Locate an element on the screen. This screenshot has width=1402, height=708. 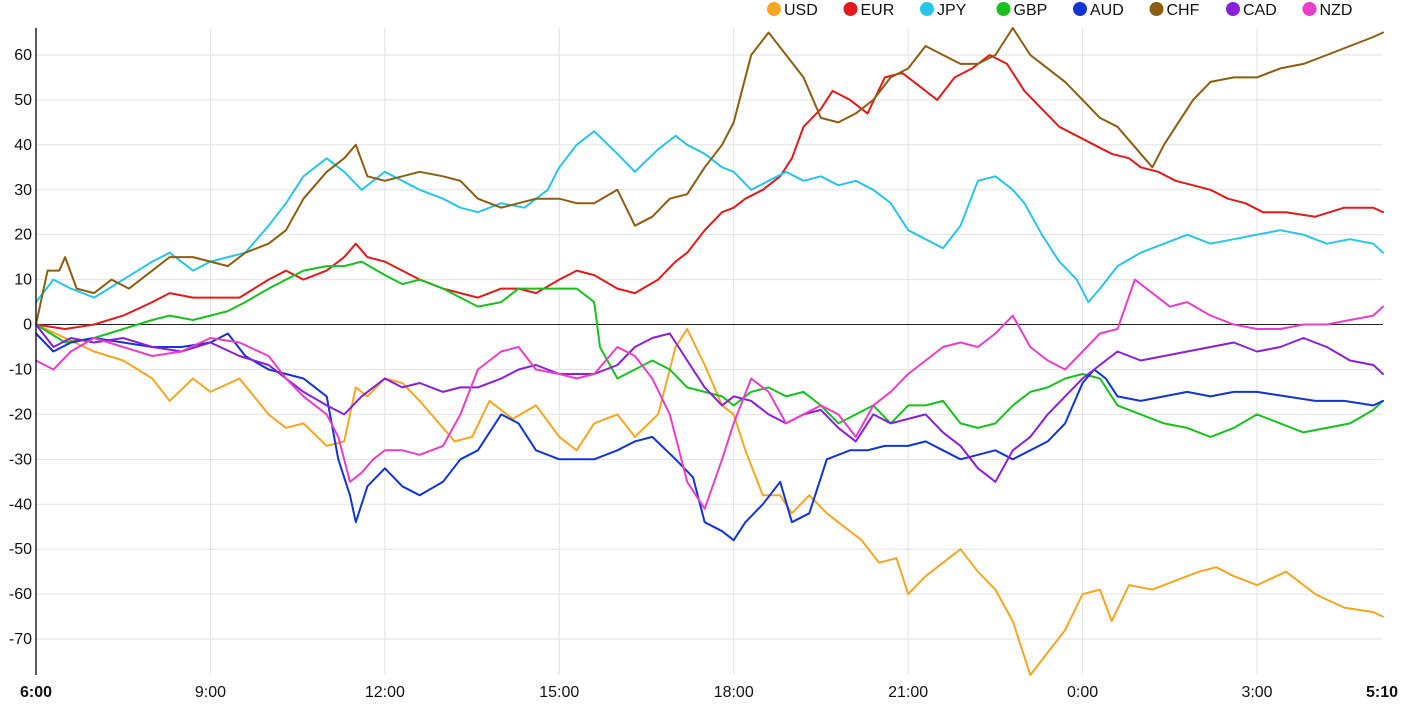
legend-label-chf: CHF is located at coordinates (1183, 10).